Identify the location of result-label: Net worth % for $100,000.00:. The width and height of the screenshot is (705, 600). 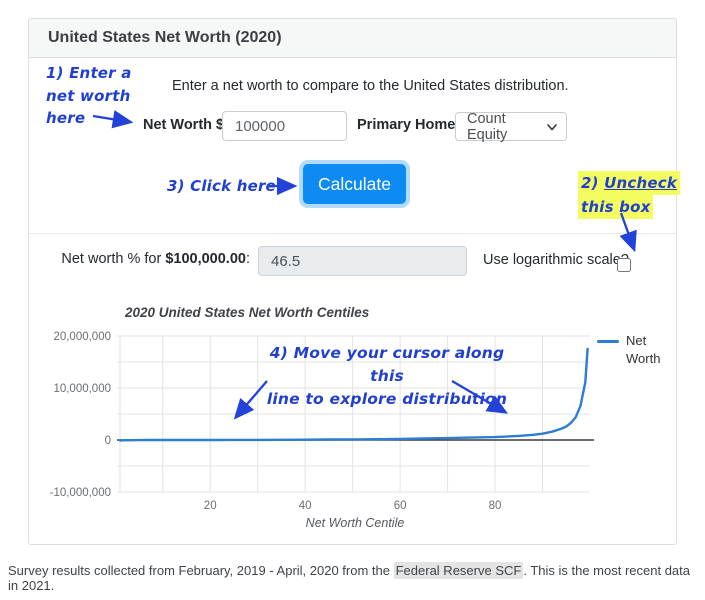
(155, 259).